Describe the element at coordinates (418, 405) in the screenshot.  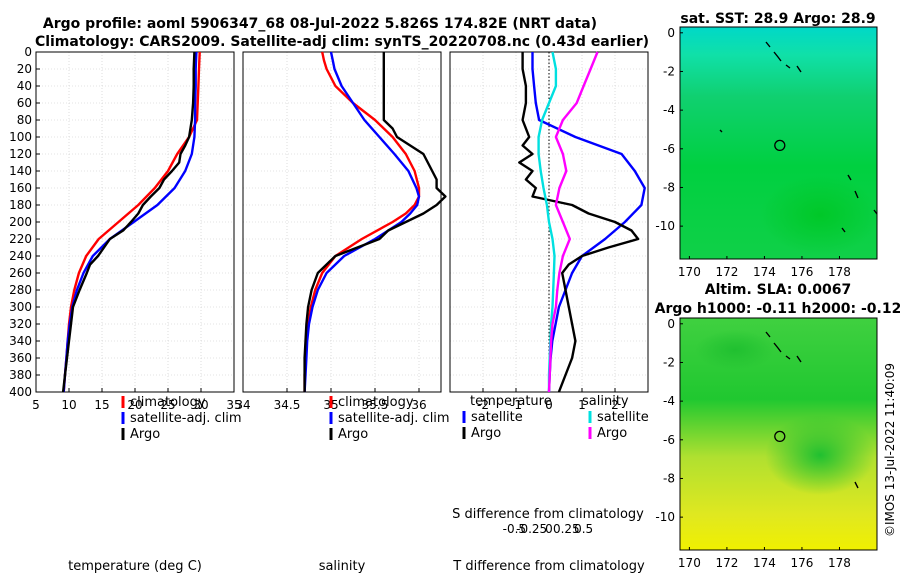
I see `x-tick-label: 36` at that location.